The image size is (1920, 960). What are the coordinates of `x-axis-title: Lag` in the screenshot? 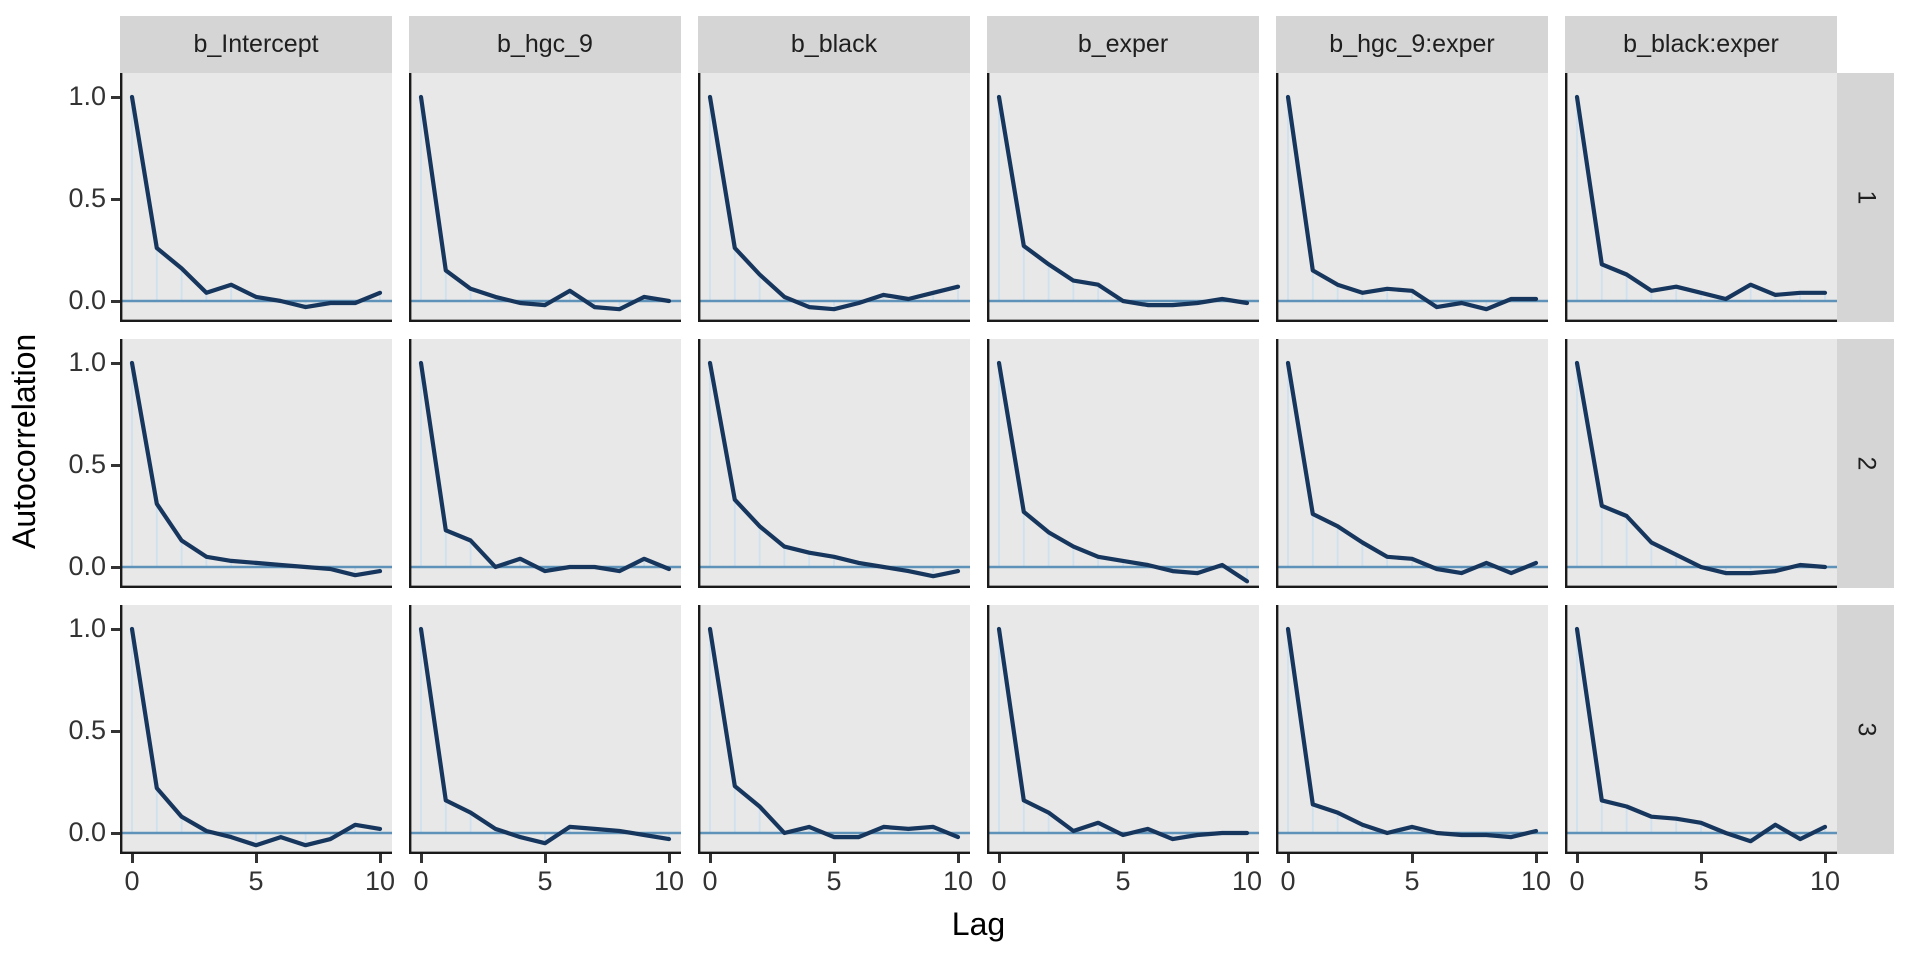 It's located at (978, 924).